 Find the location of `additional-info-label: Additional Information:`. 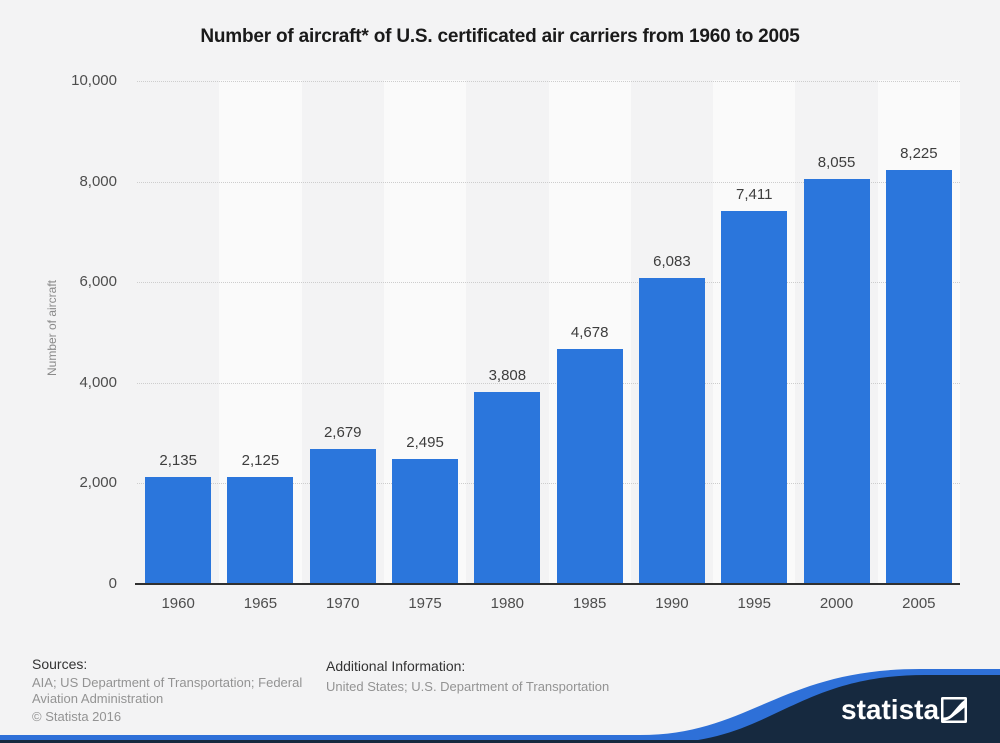

additional-info-label: Additional Information: is located at coordinates (396, 666).